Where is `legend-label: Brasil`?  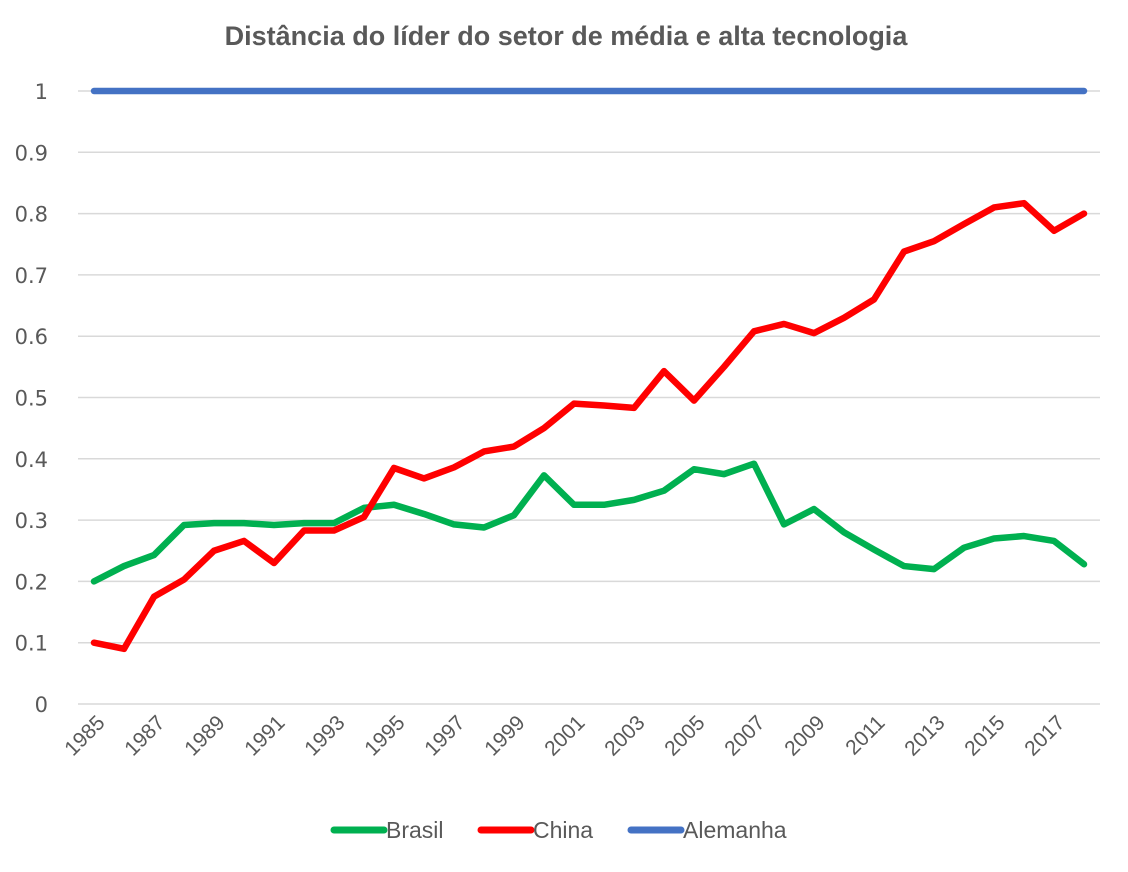 legend-label: Brasil is located at coordinates (415, 830).